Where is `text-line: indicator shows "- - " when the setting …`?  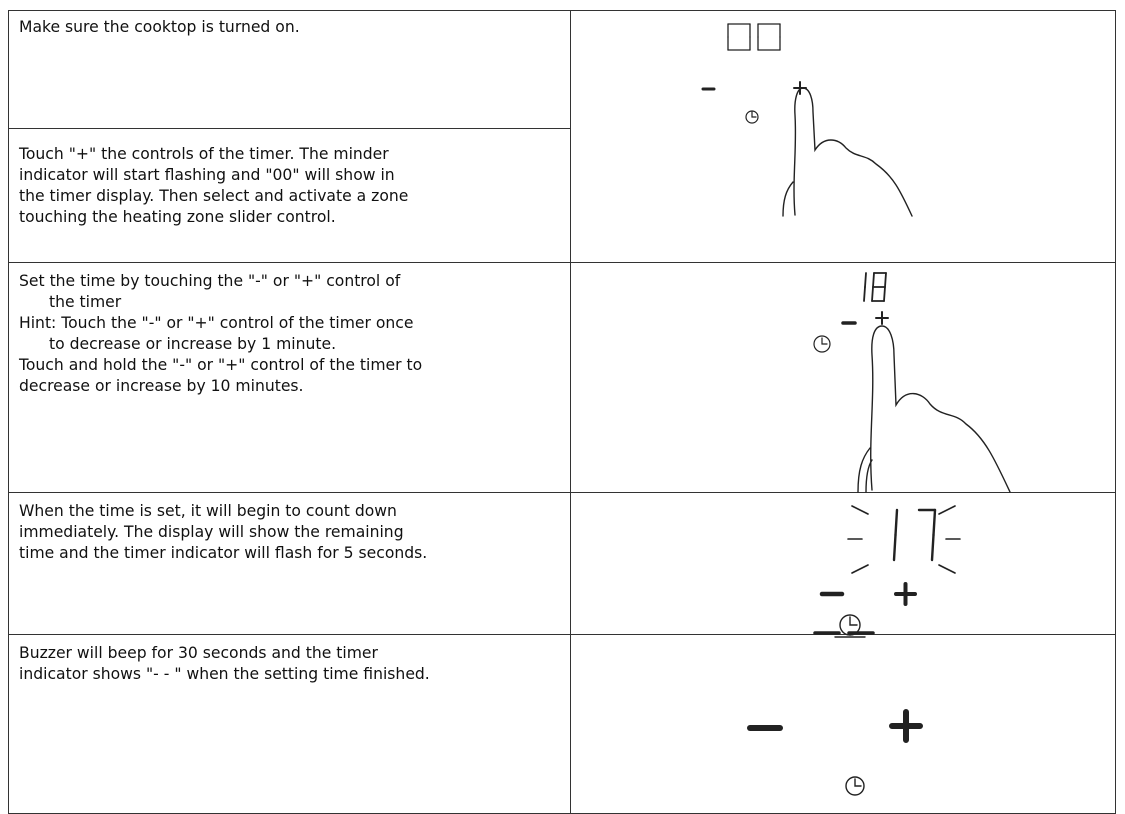
text-line: indicator shows "- - " when the setting … is located at coordinates (224, 674).